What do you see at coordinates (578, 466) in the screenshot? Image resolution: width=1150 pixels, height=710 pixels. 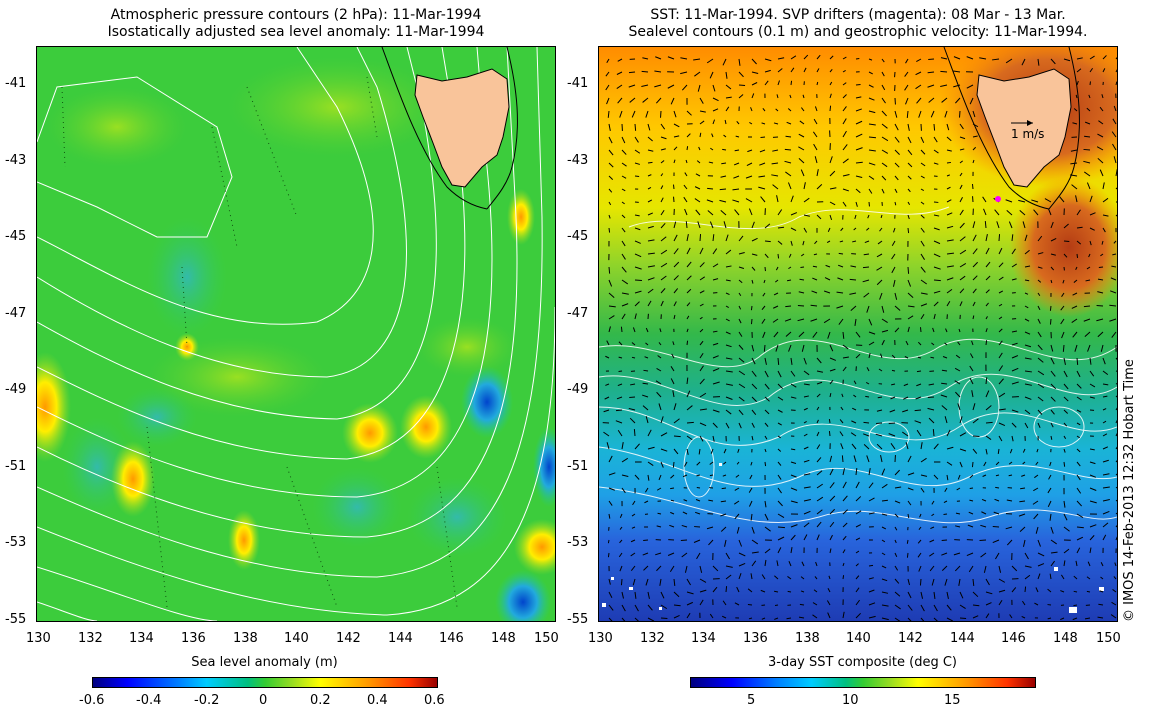 I see `y-tick: -51` at bounding box center [578, 466].